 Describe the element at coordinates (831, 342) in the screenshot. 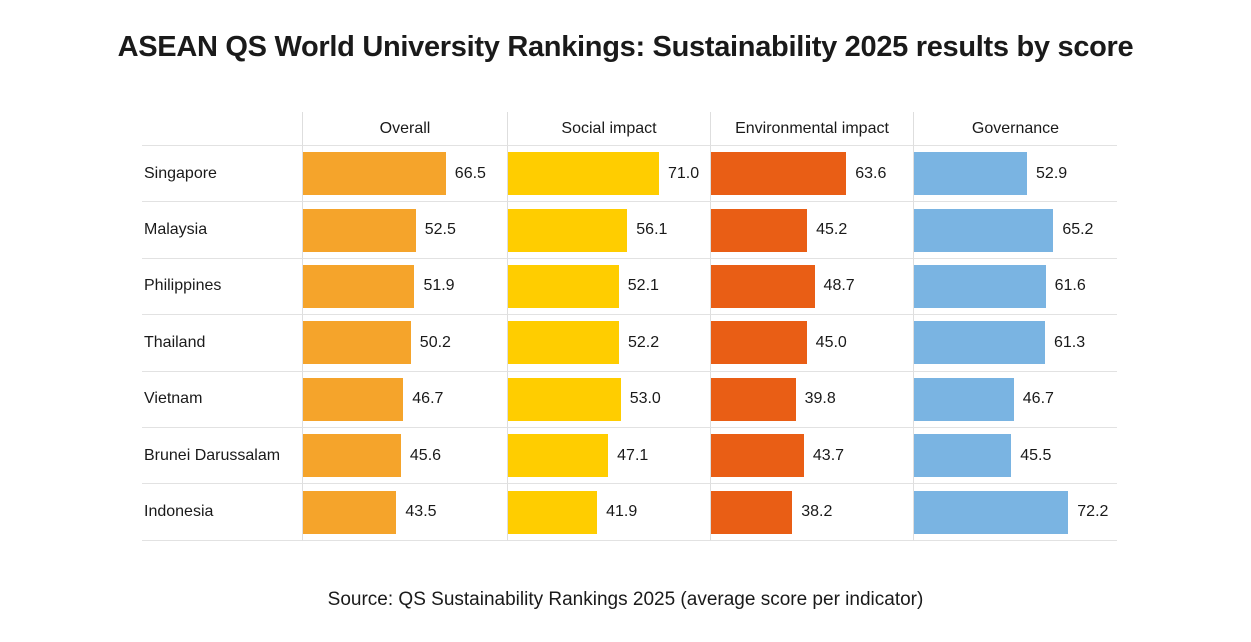

I see `bar-value-label: 45.0` at that location.